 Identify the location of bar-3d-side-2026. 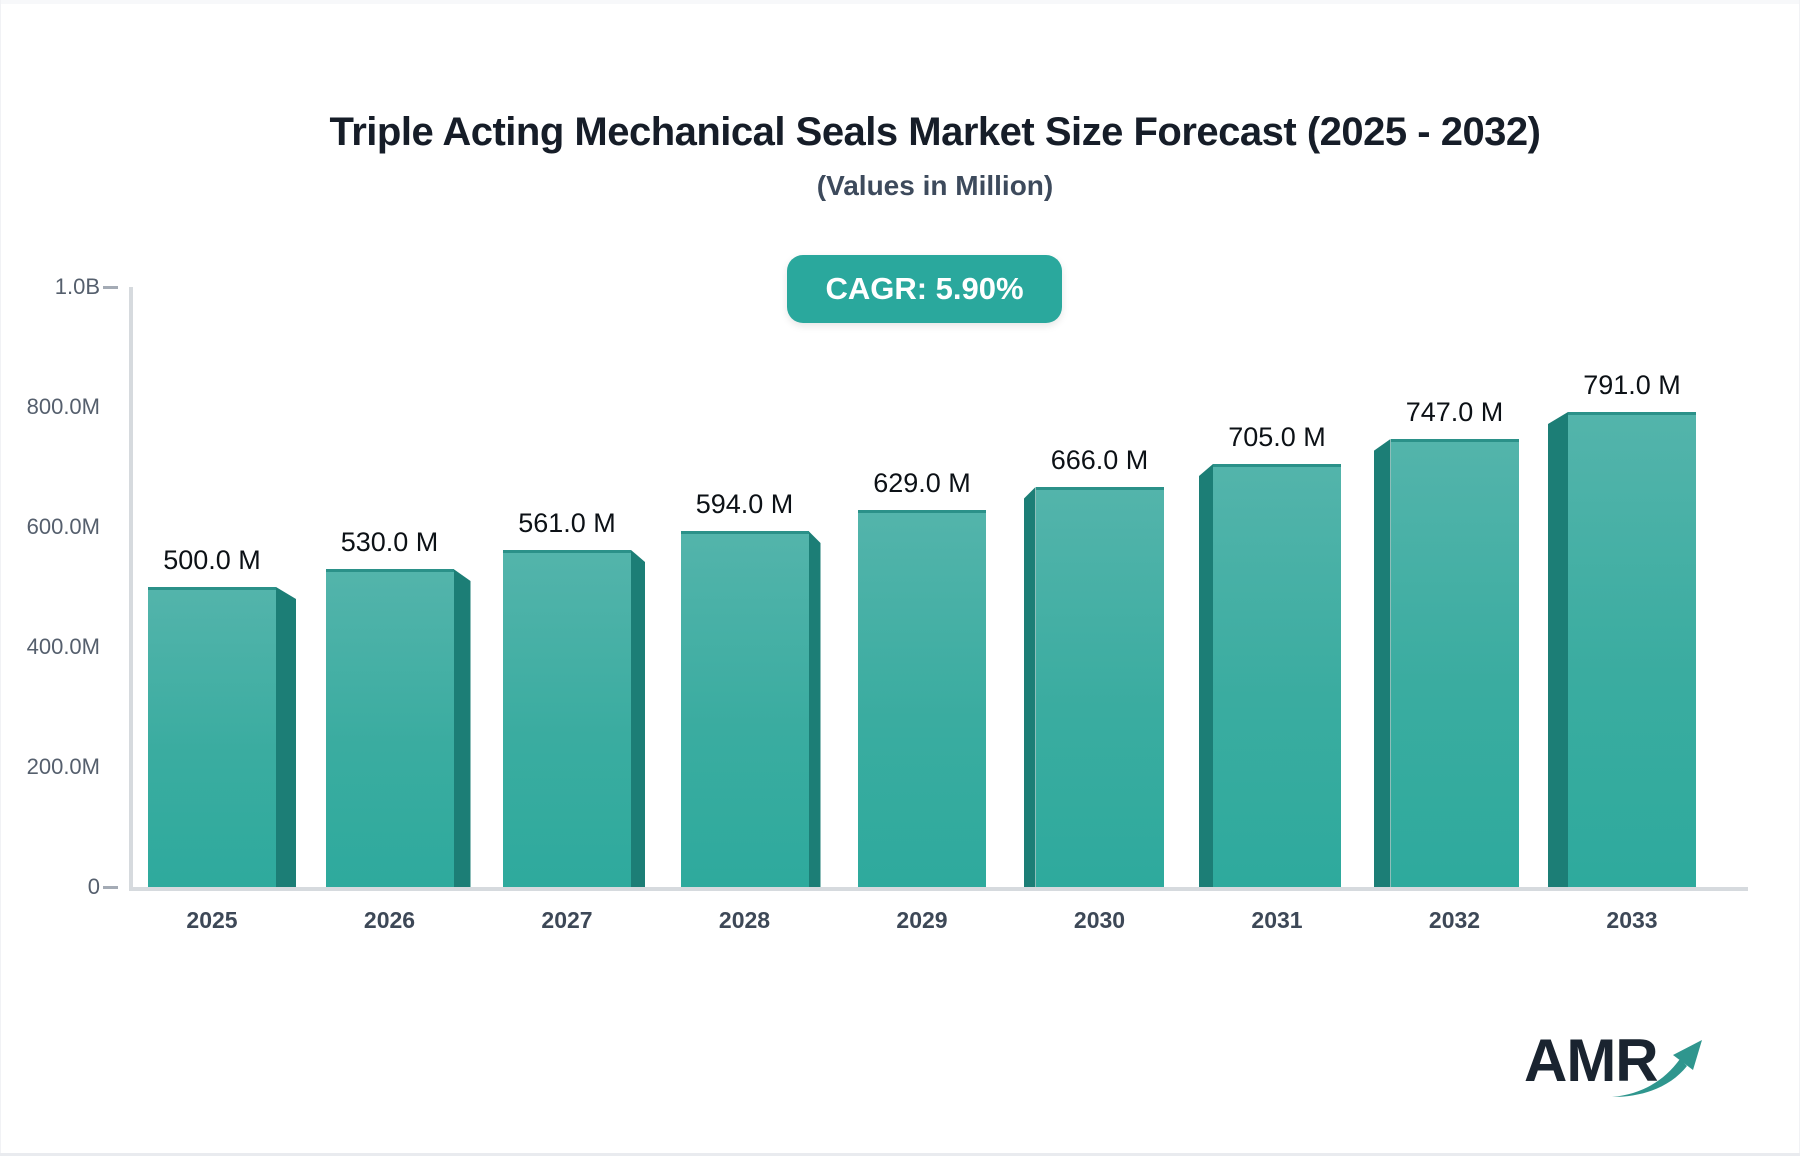
(462, 728).